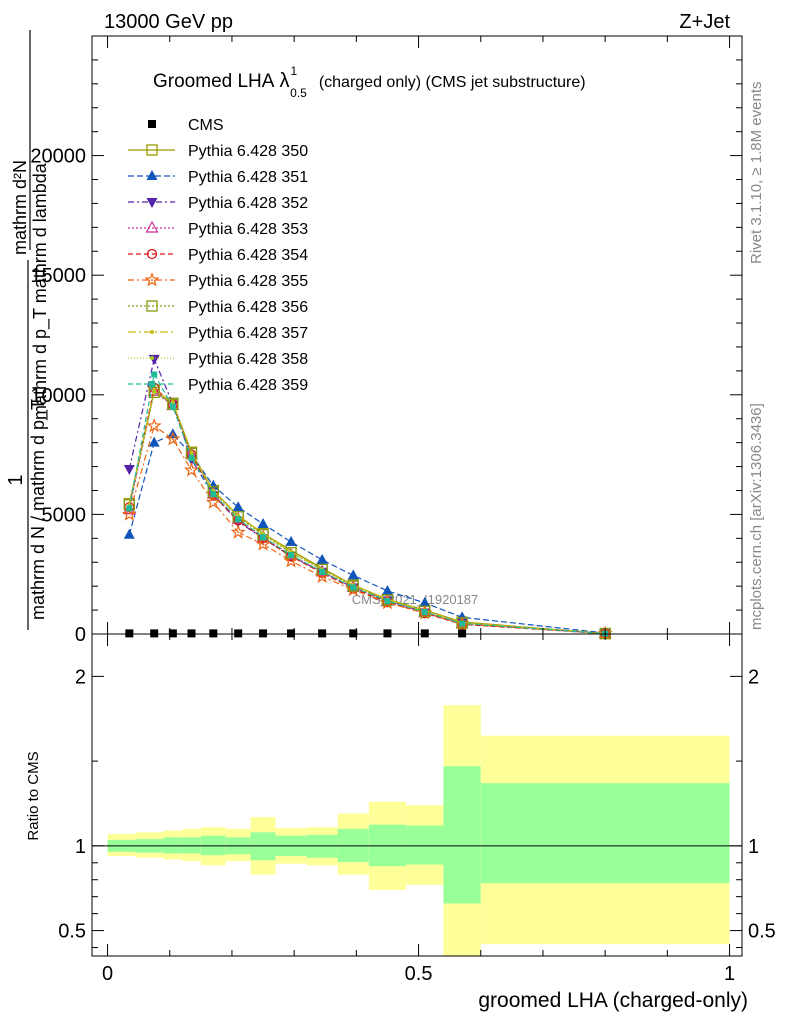 Image resolution: width=786 pixels, height=1024 pixels. Describe the element at coordinates (168, 22) in the screenshot. I see `header-left: 13000 GeV pp` at that location.